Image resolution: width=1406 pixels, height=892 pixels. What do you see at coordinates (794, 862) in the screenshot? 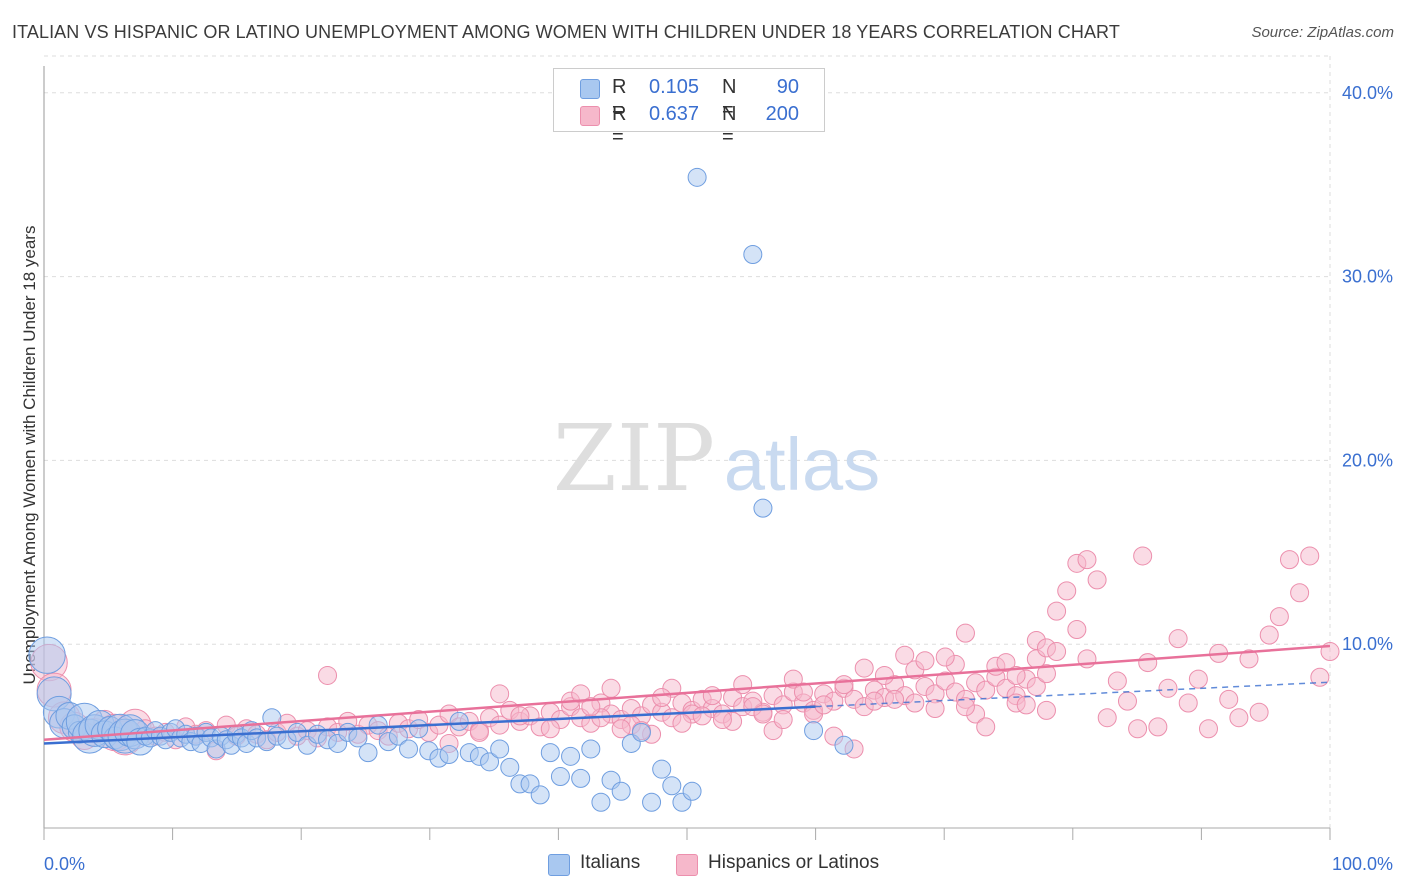
I see `bottom-legend-label: Hispanics or Latinos` at bounding box center [794, 862].